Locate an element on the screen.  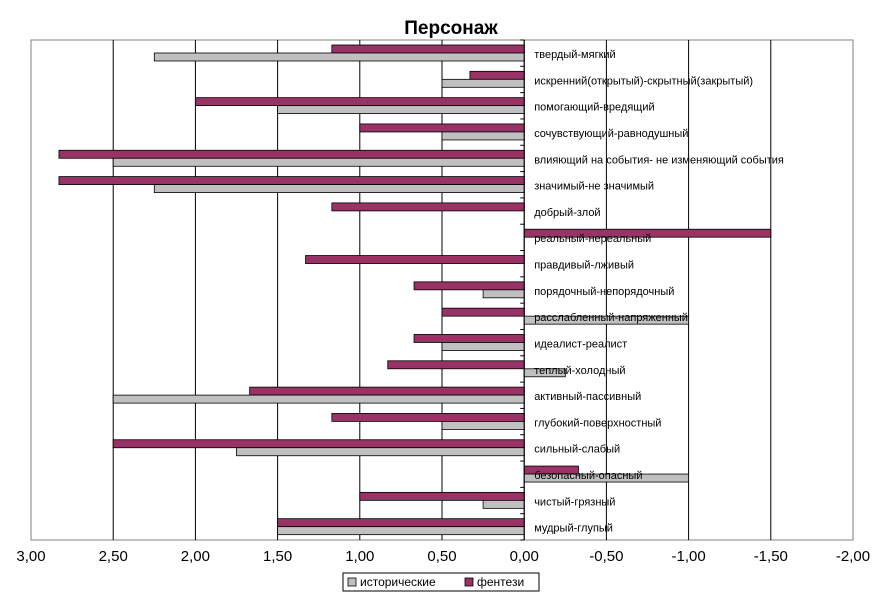
category-label: искренний(открытый)-скрытный(закрытый) is located at coordinates (643, 81).